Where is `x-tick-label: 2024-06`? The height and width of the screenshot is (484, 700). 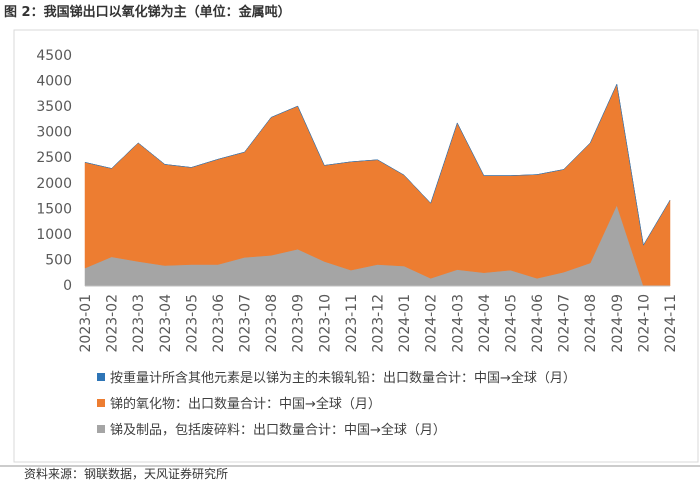
x-tick-label: 2024-06 is located at coordinates (538, 323).